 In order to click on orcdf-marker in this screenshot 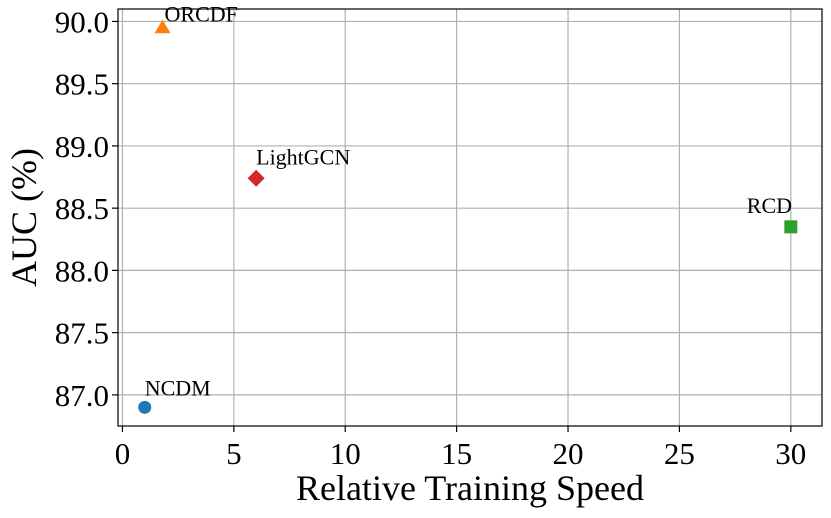, I will do `click(162, 26)`.